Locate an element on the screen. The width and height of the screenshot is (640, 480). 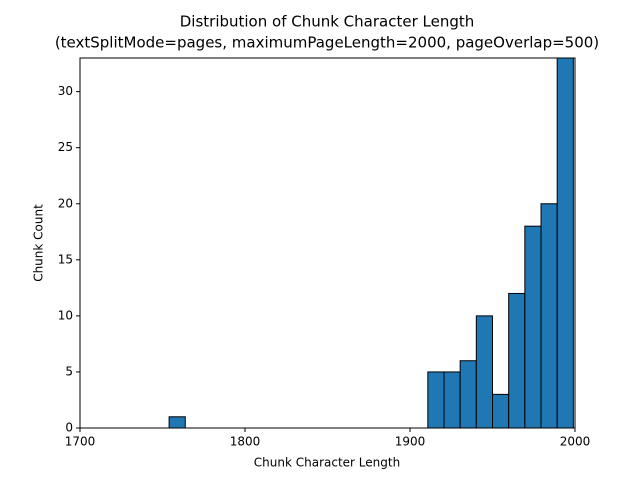
chart-title: Distribution of Chunk Character Length is located at coordinates (327, 22).